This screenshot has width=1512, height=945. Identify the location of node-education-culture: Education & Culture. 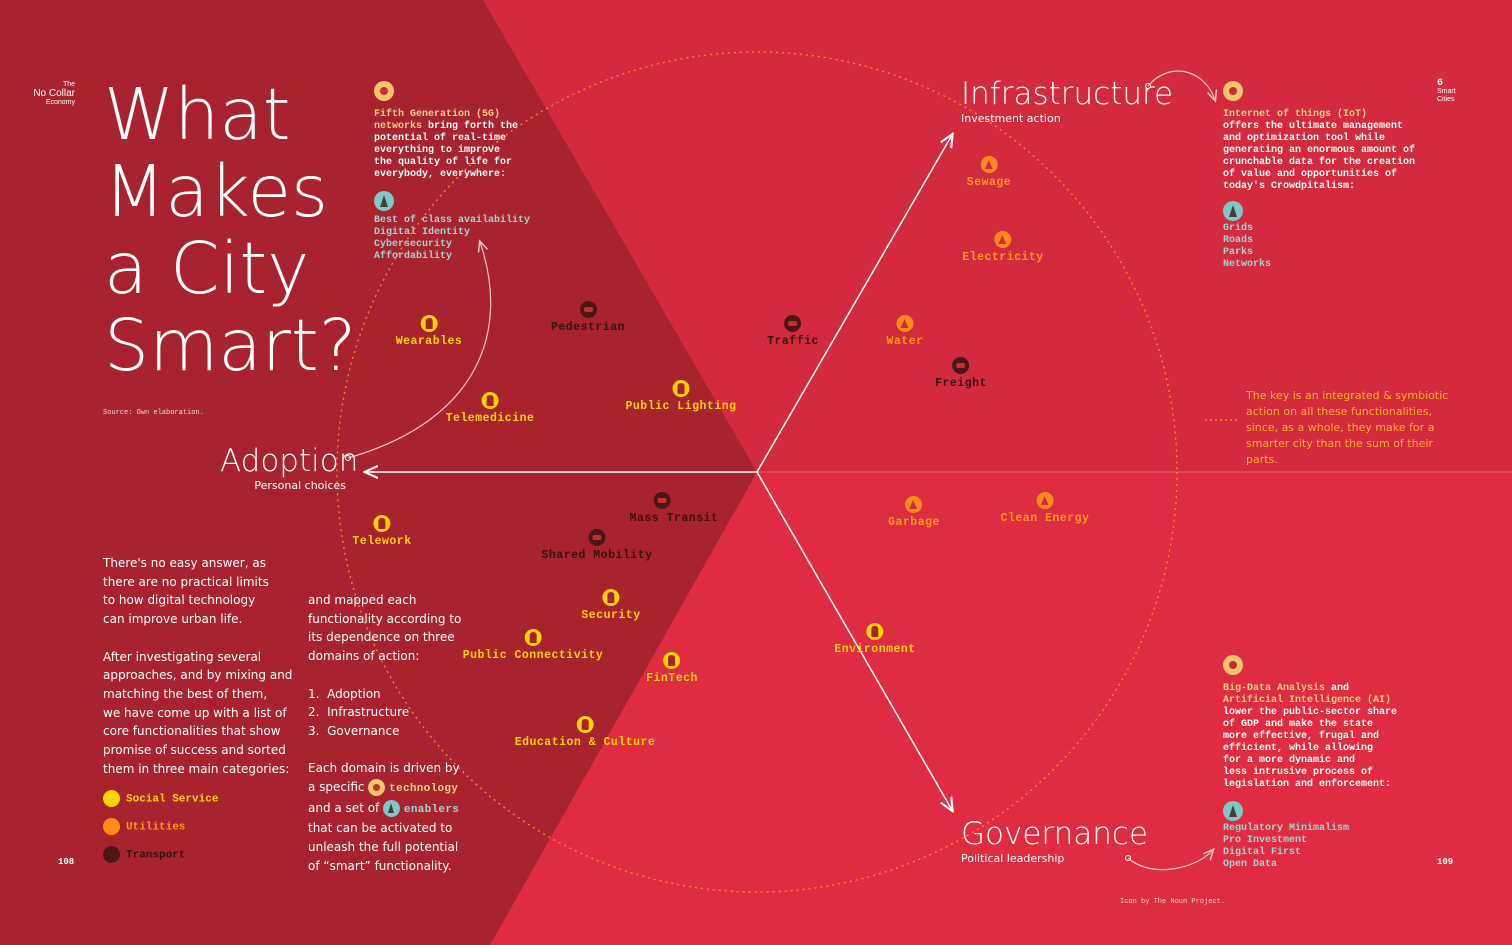
(585, 732).